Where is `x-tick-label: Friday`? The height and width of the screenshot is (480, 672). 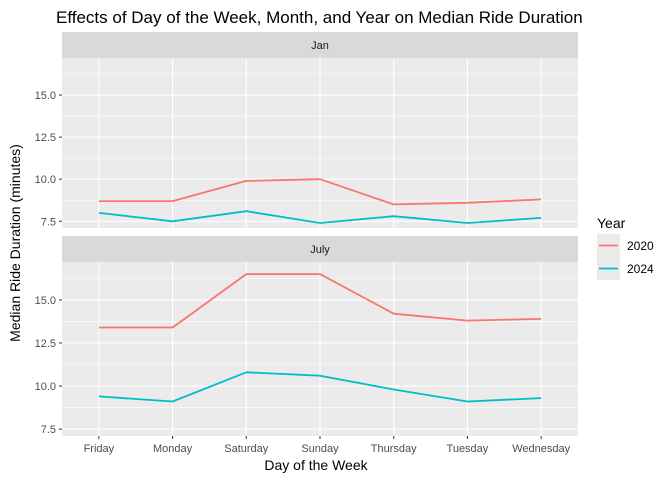
x-tick-label: Friday is located at coordinates (99, 449).